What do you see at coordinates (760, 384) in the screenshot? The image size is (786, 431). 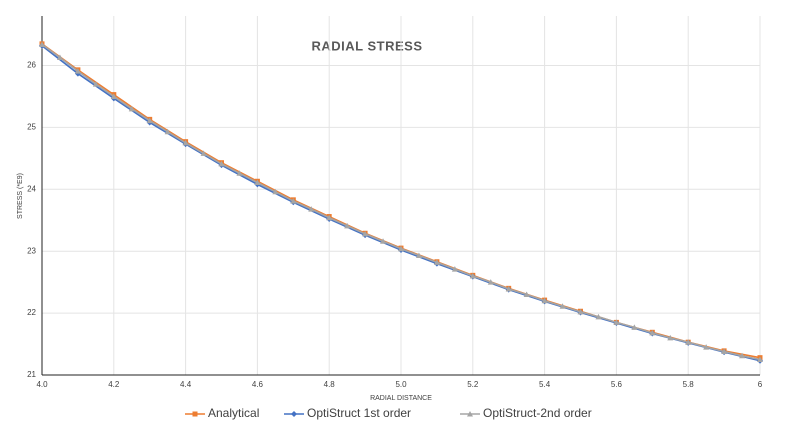 I see `x-tick-label: 6` at bounding box center [760, 384].